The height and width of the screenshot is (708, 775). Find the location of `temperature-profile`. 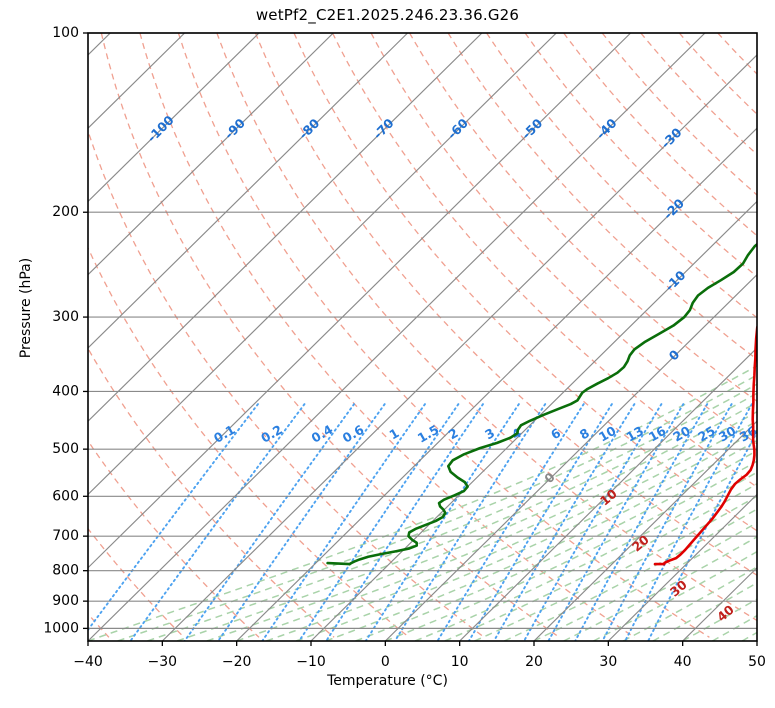

temperature-profile is located at coordinates (709, 445).